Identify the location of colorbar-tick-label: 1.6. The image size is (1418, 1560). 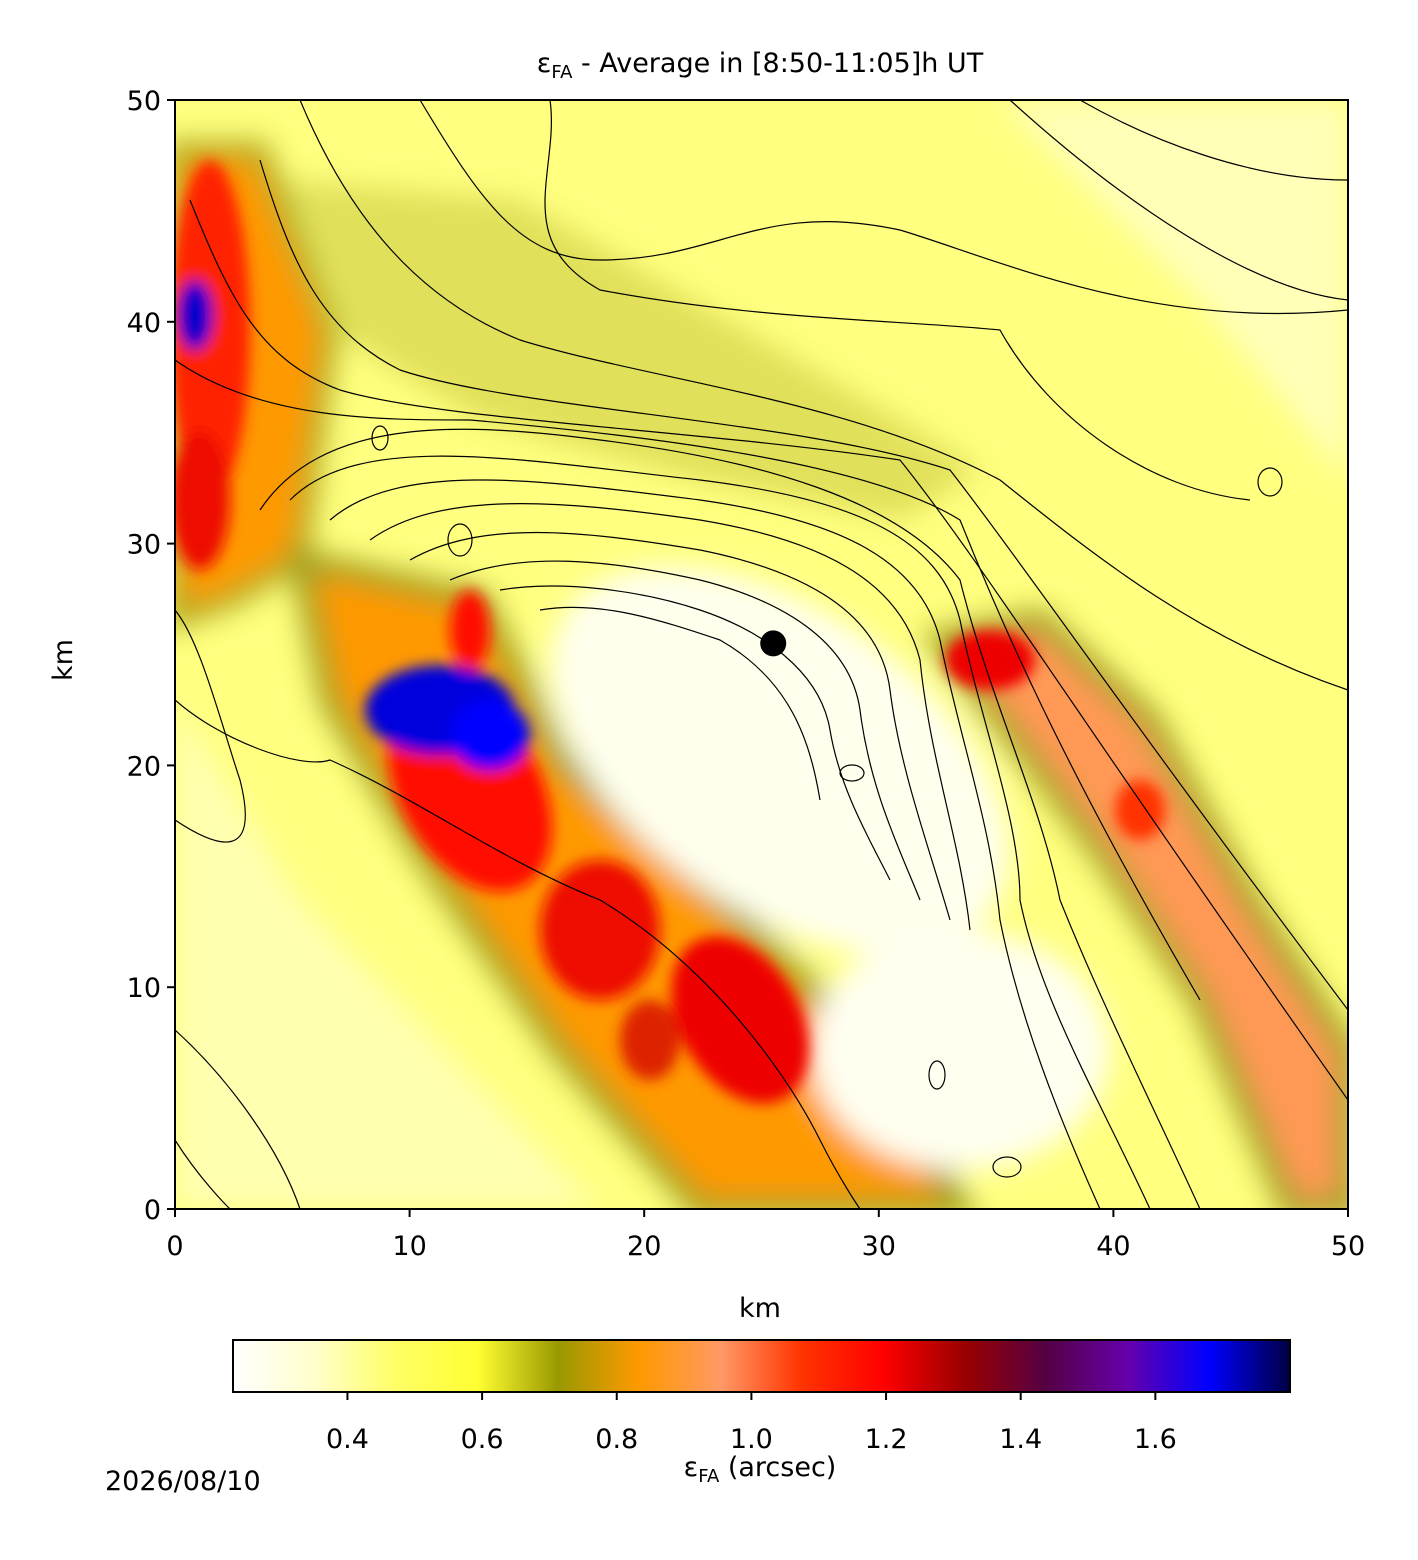
(1155, 1439).